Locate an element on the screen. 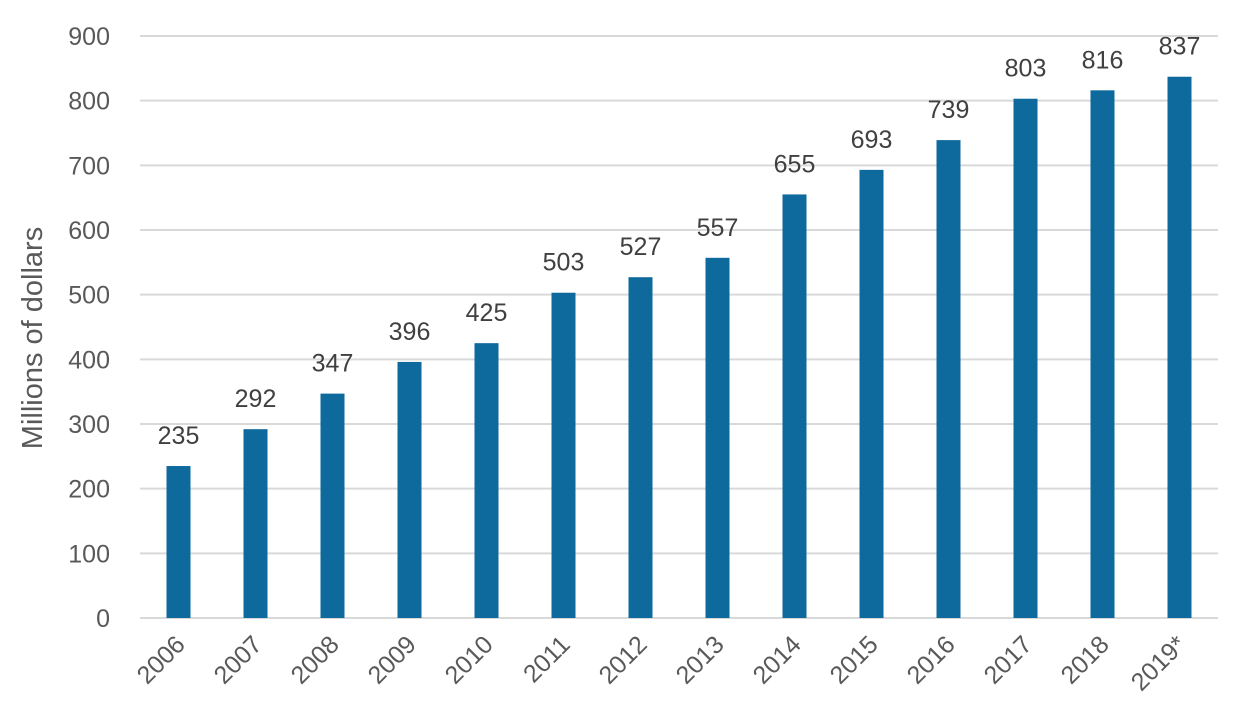 Image resolution: width=1239 pixels, height=720 pixels. data-label: 503 is located at coordinates (564, 263).